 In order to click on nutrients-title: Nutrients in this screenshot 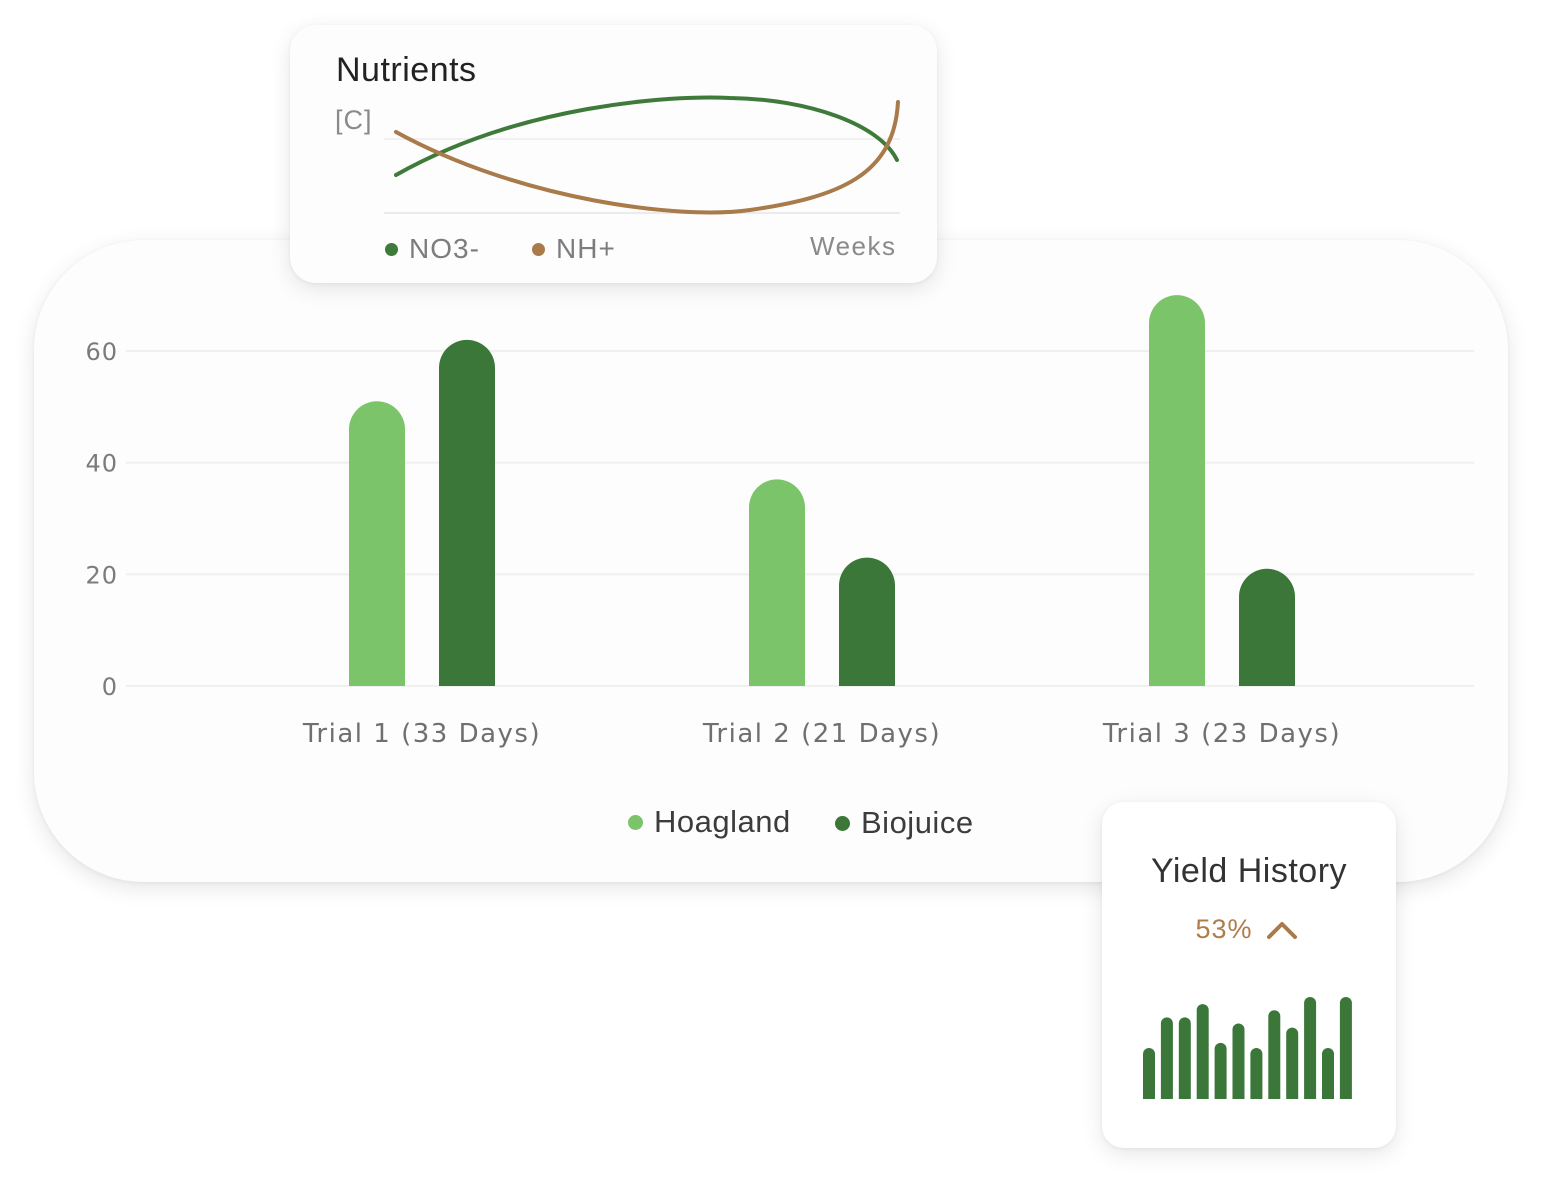, I will do `click(406, 70)`.